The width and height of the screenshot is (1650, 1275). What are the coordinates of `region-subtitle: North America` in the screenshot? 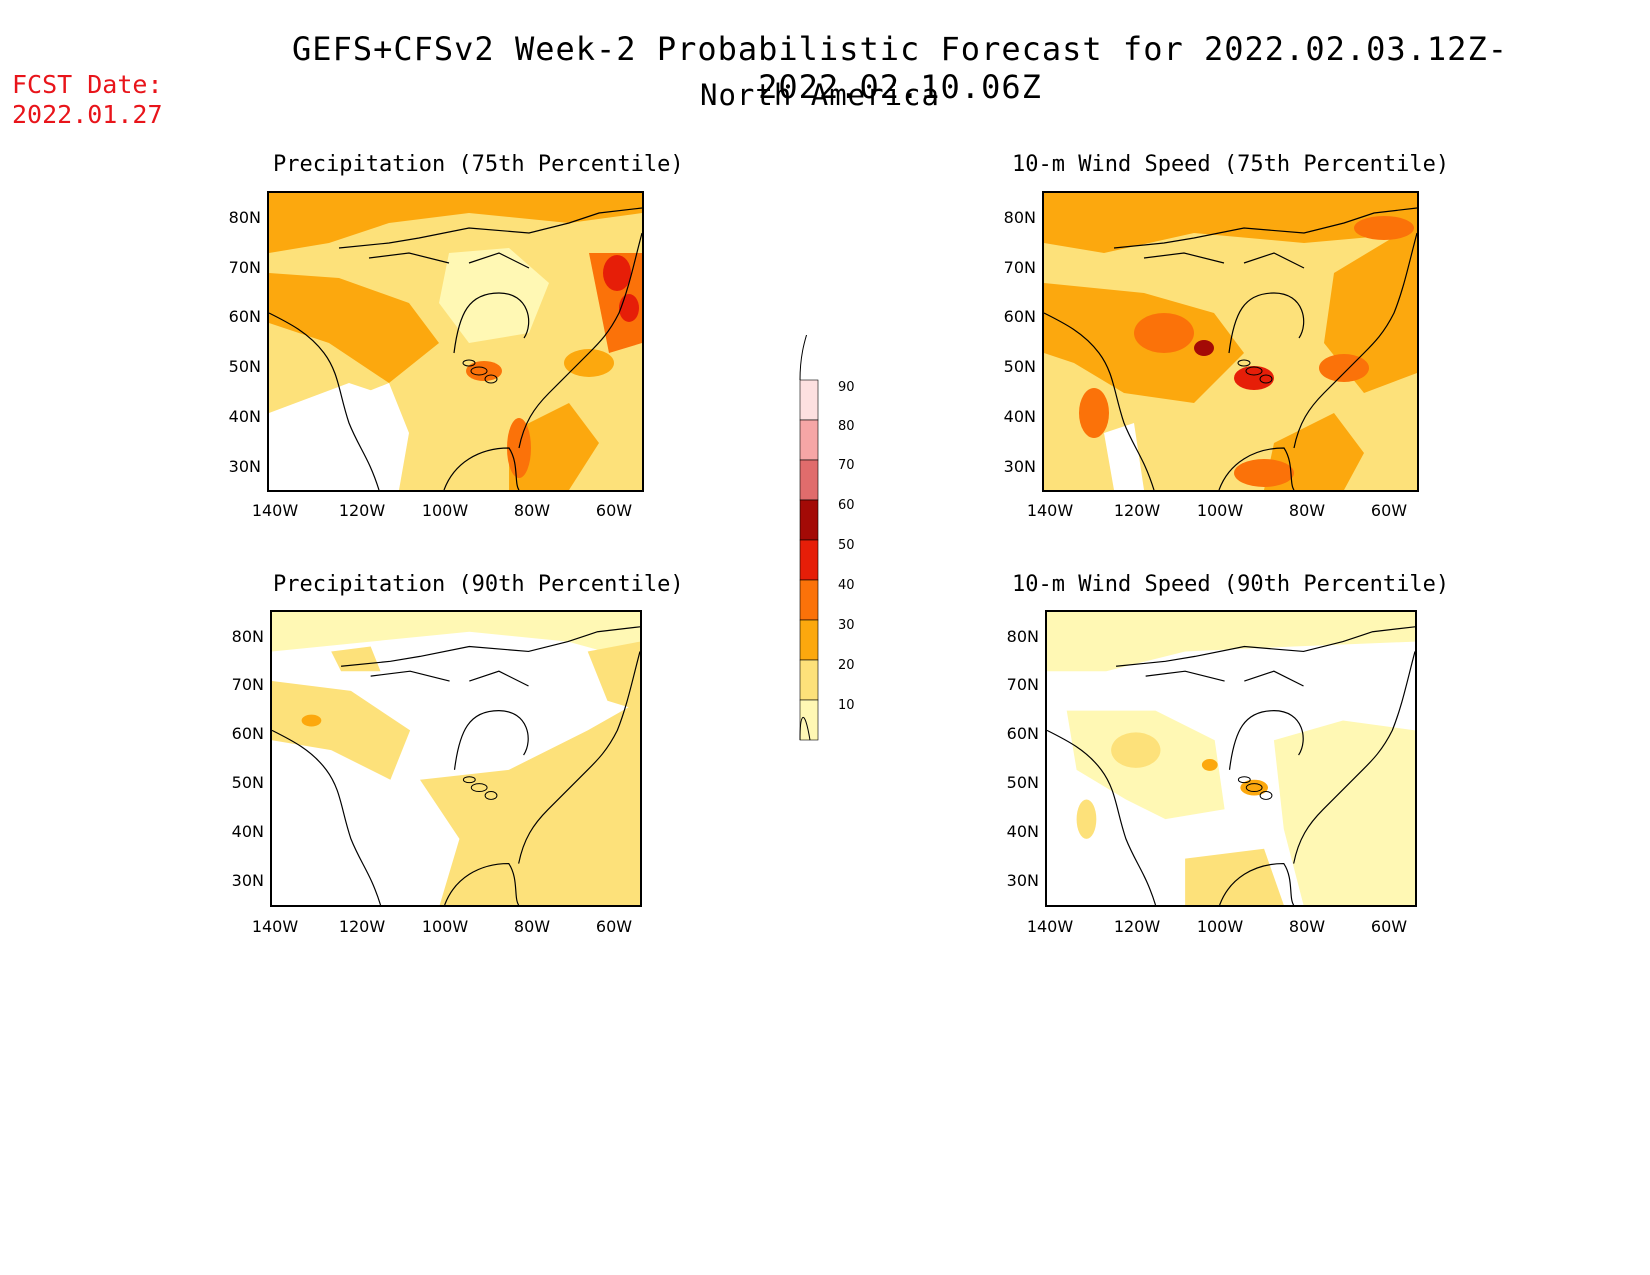 It's located at (820, 95).